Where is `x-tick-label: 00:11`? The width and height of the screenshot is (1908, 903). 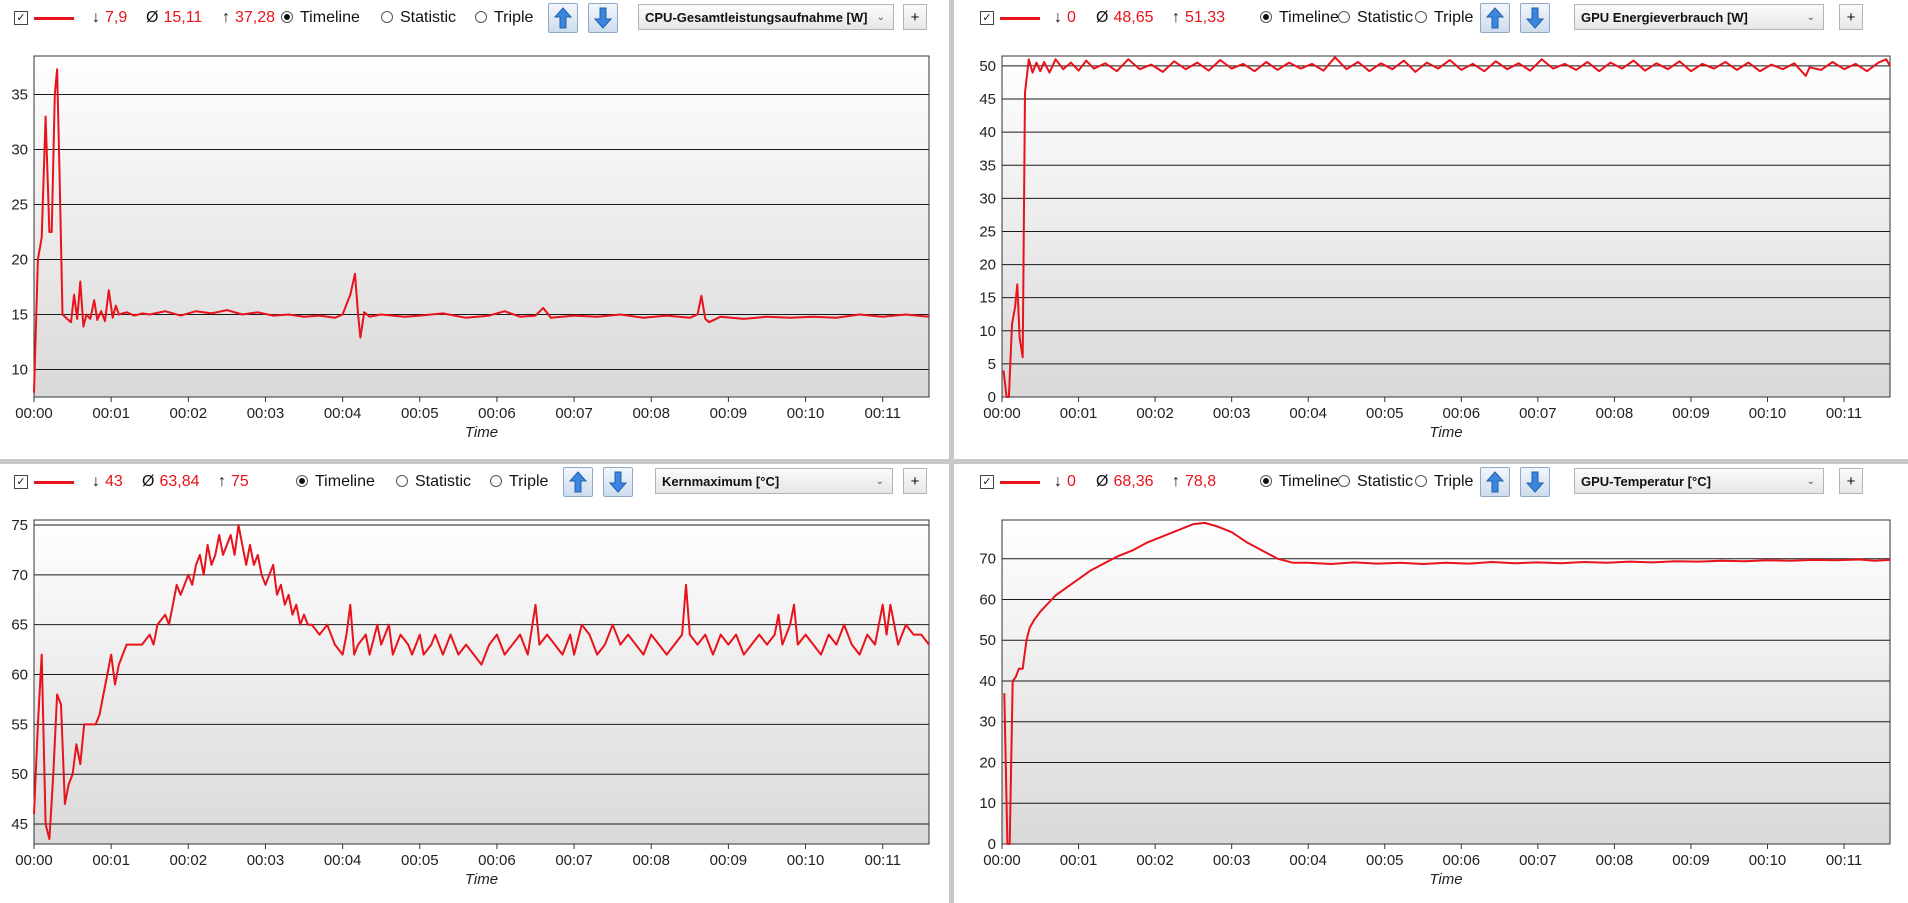 x-tick-label: 00:11 is located at coordinates (1844, 413).